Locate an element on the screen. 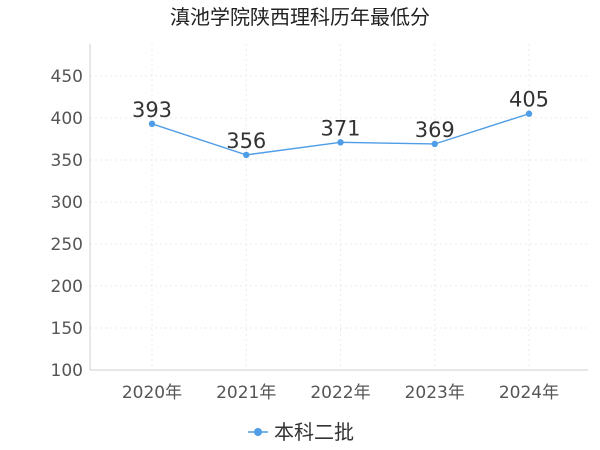 Image resolution: width=600 pixels, height=450 pixels. y-tick-label: 200 is located at coordinates (67, 287).